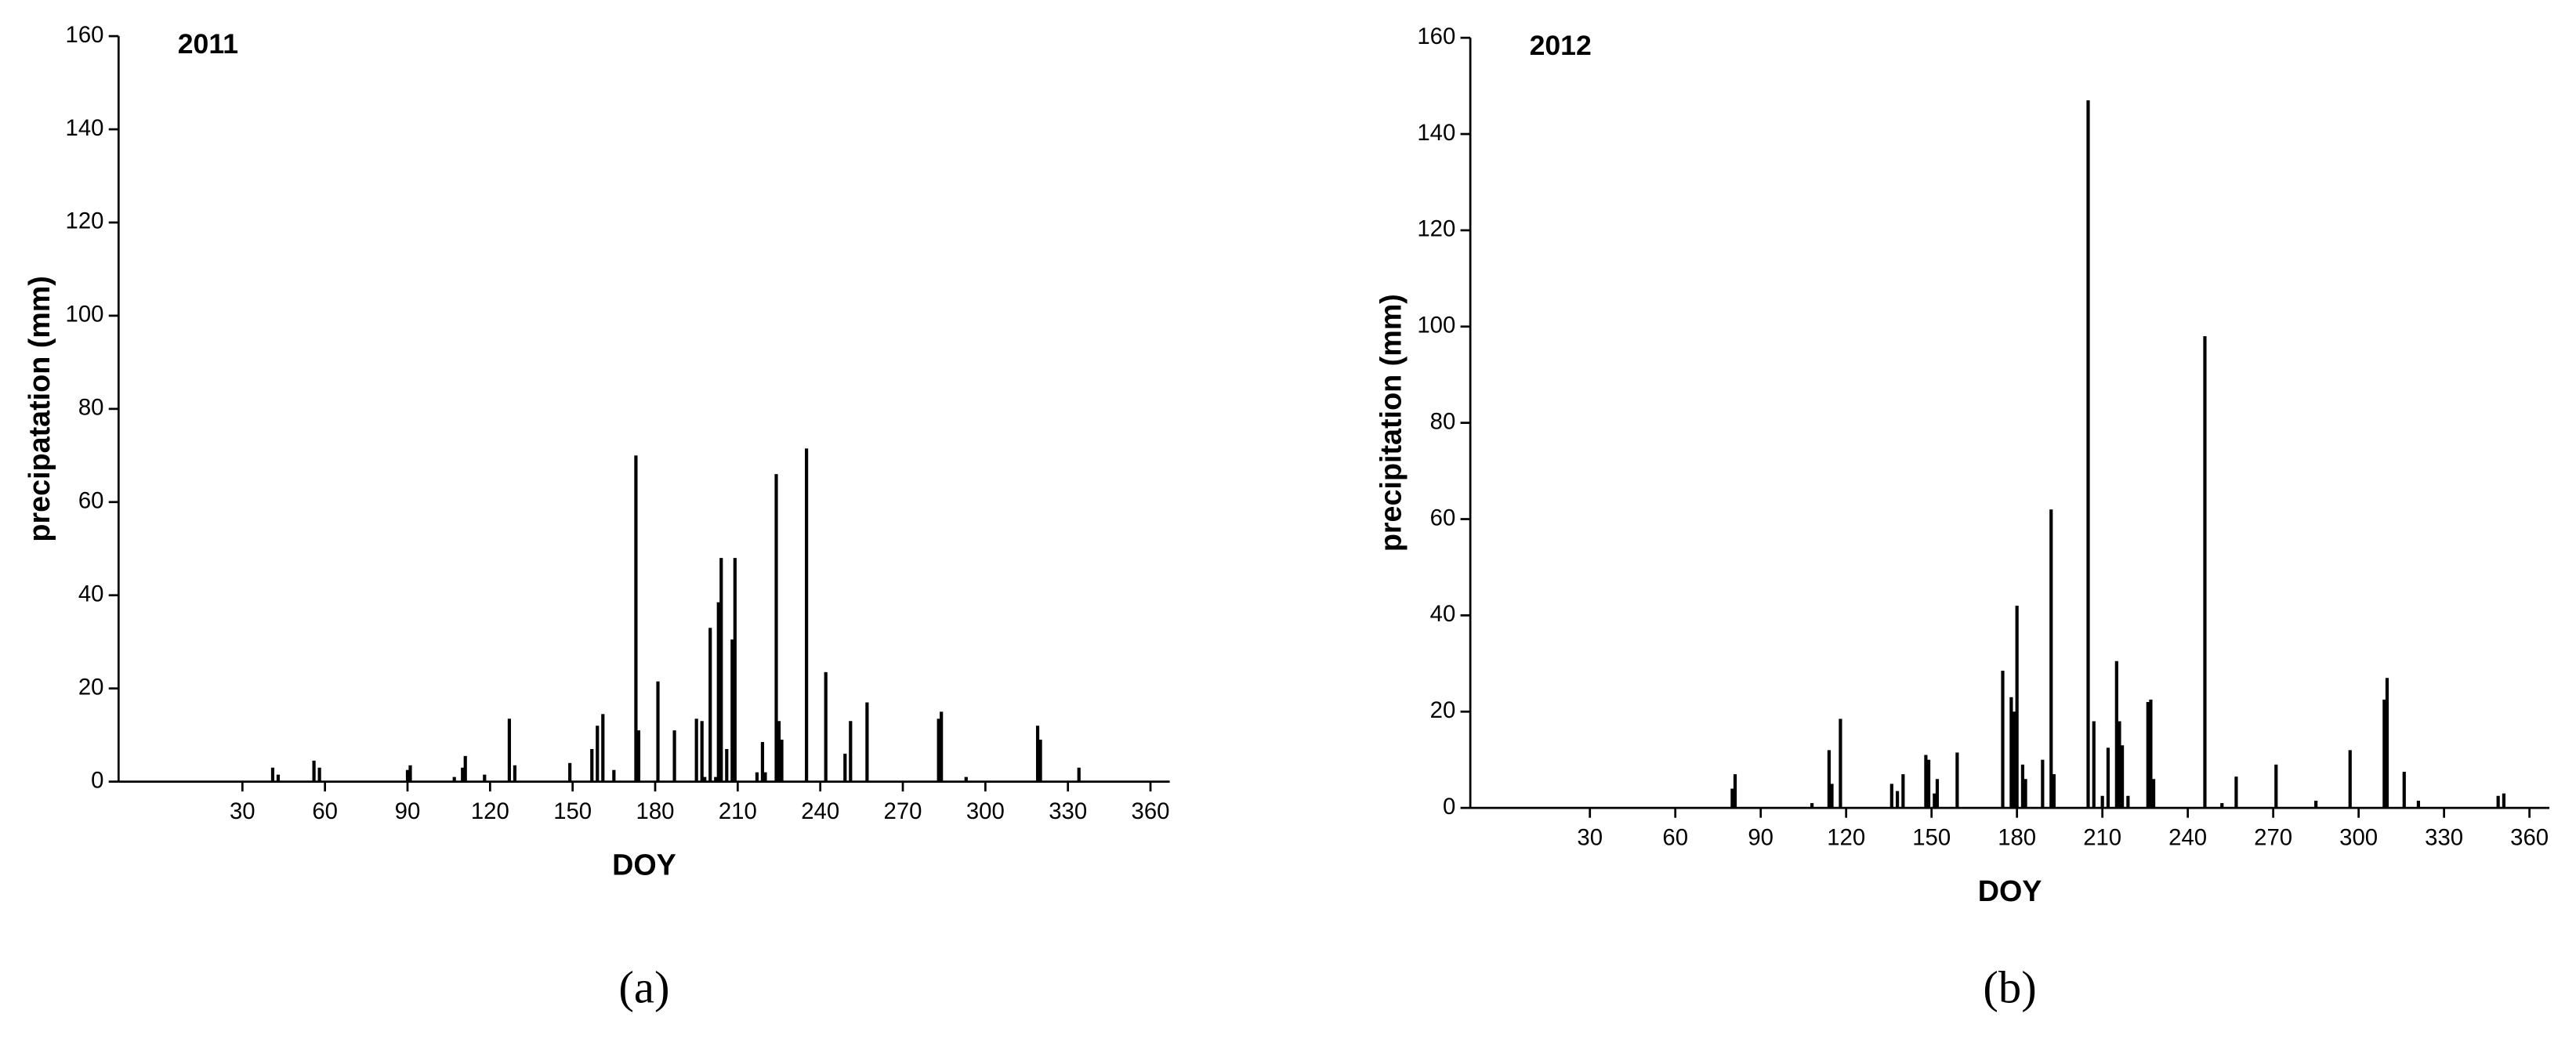  Describe the element at coordinates (242, 811) in the screenshot. I see `x-tick-label: 30` at that location.